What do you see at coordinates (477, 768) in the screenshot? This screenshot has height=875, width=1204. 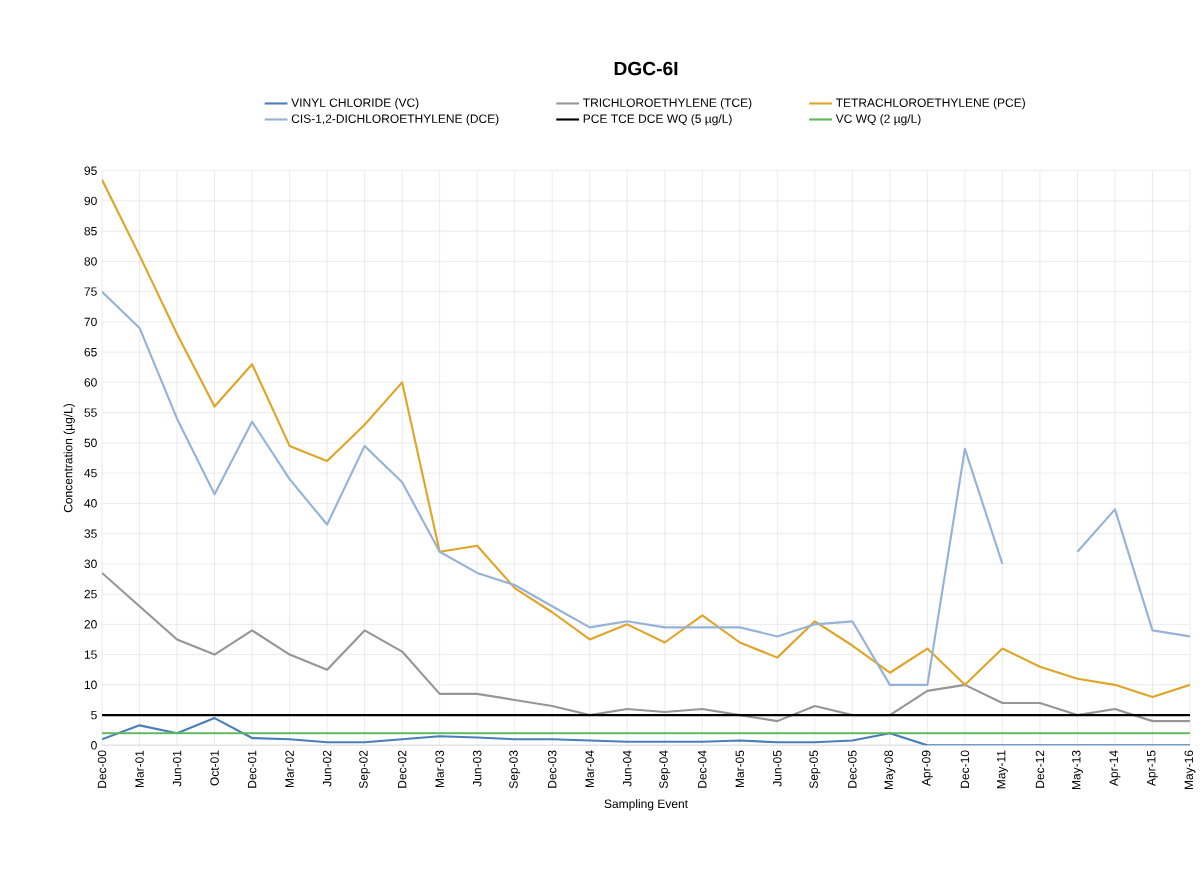 I see `x-tick-label: Jun-03` at bounding box center [477, 768].